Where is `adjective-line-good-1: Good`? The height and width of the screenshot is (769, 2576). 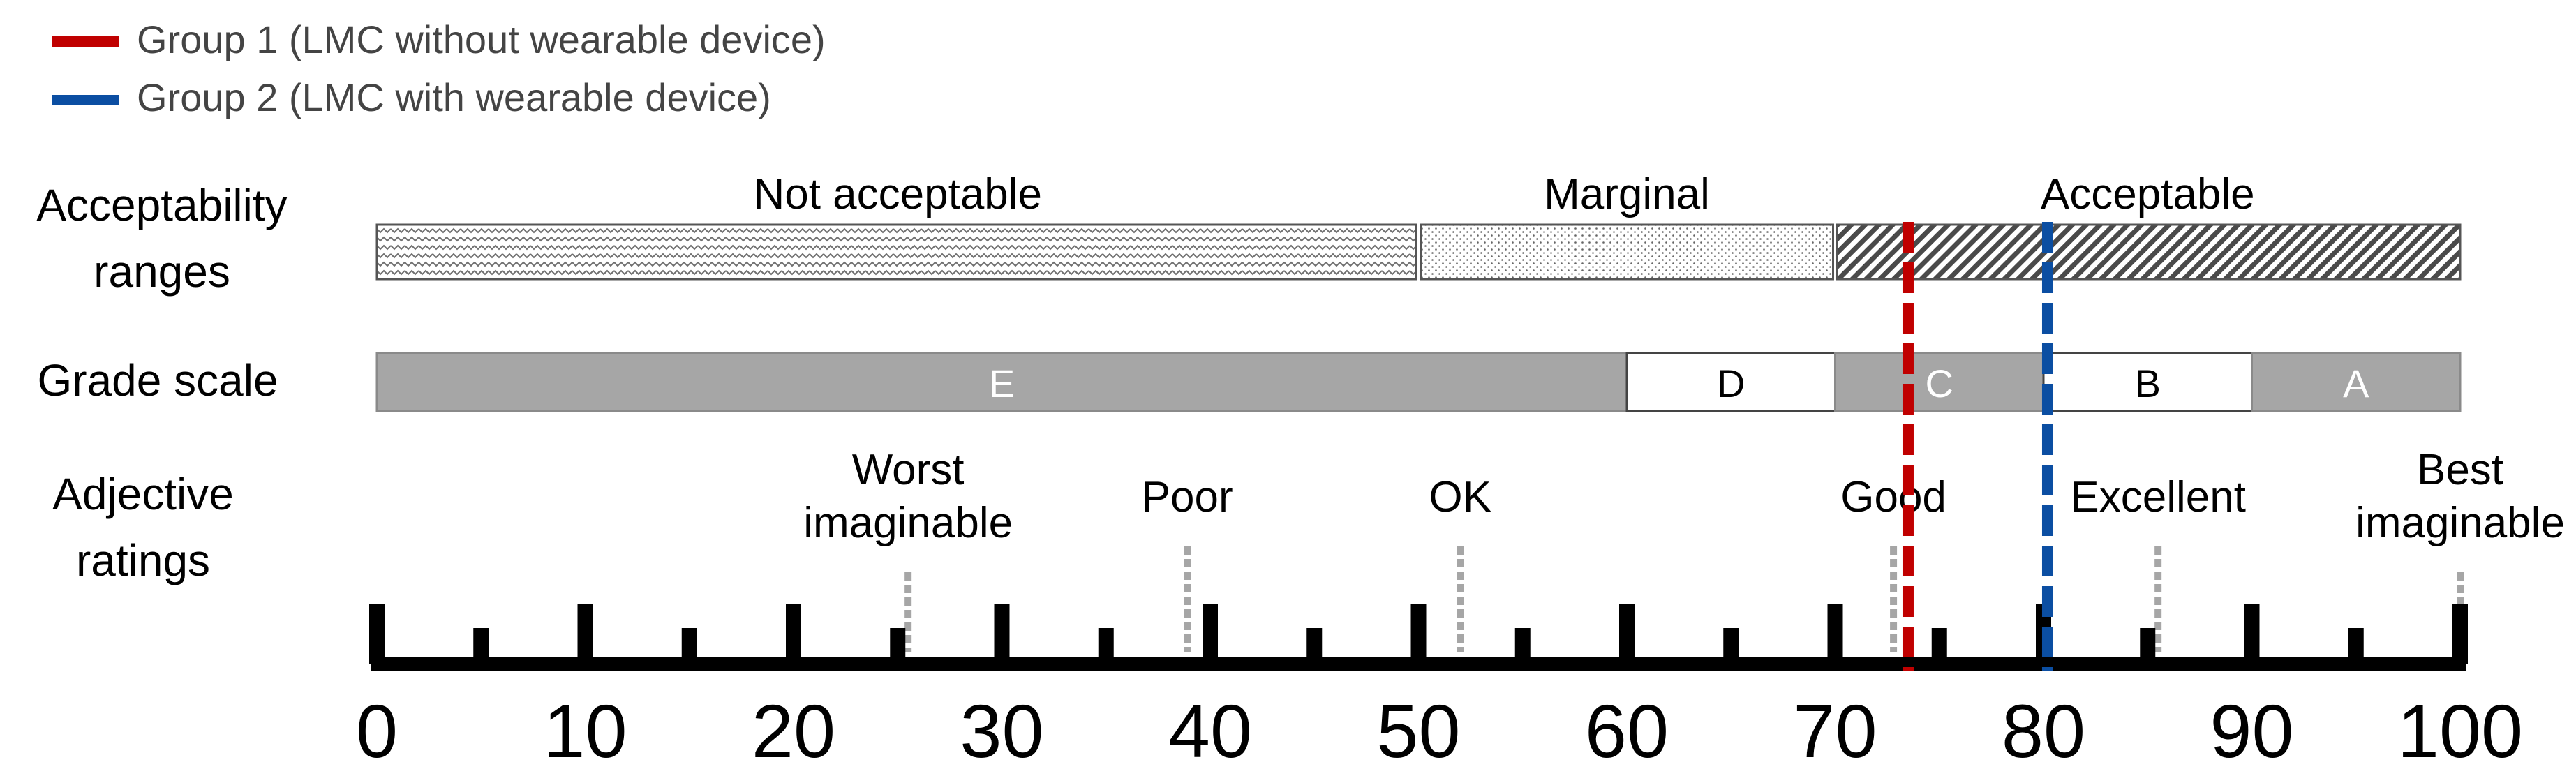 adjective-line-good-1: Good is located at coordinates (1893, 497).